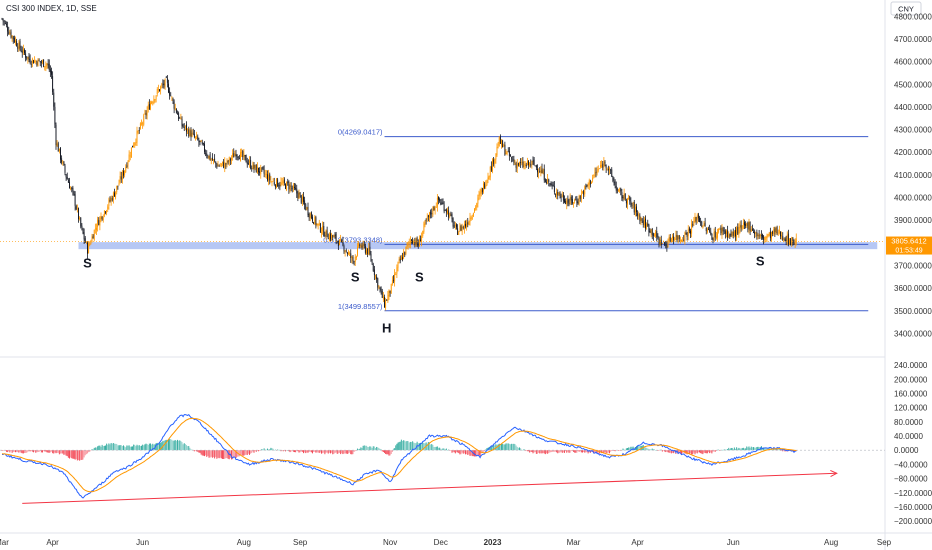 The width and height of the screenshot is (932, 550). I want to click on last-price-tag: 3805.6412 01:53:49, so click(909, 245).